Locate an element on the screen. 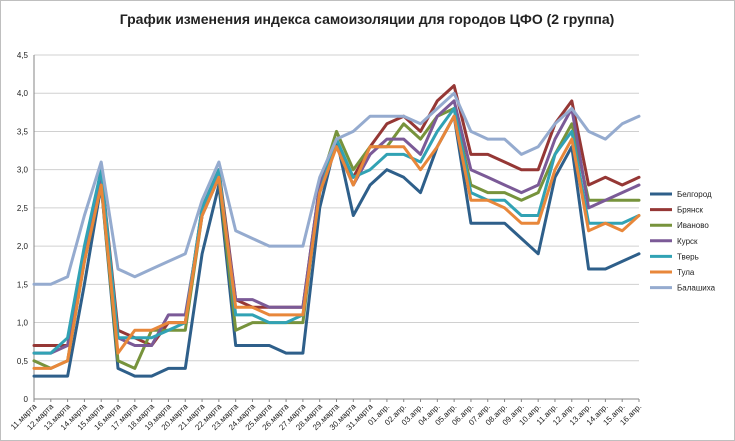  y-tick-label: 2,5 is located at coordinates (23, 208).